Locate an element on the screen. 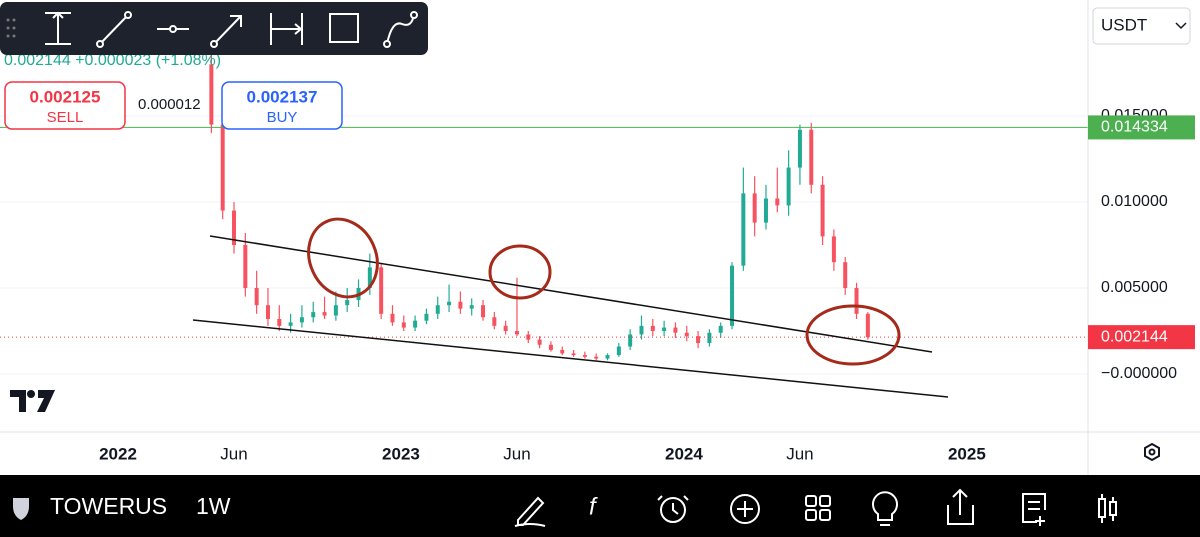 This screenshot has width=1200, height=537. y-tick-label: 0.005000 is located at coordinates (1134, 287).